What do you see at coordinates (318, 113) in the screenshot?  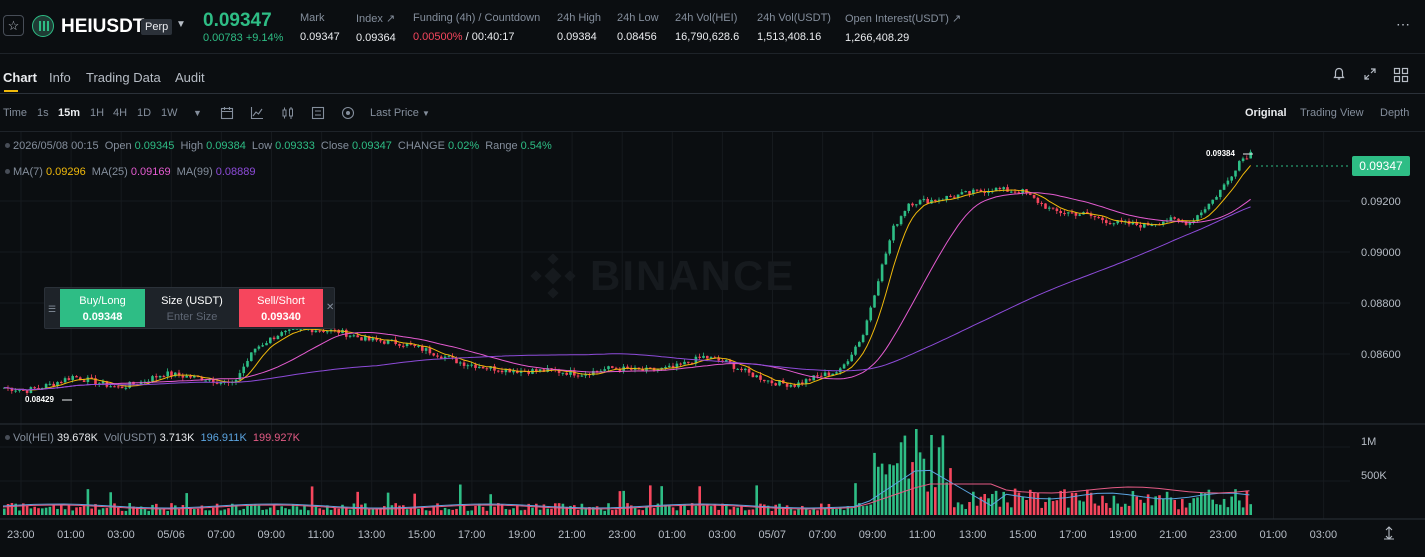 I see `settings-icon` at bounding box center [318, 113].